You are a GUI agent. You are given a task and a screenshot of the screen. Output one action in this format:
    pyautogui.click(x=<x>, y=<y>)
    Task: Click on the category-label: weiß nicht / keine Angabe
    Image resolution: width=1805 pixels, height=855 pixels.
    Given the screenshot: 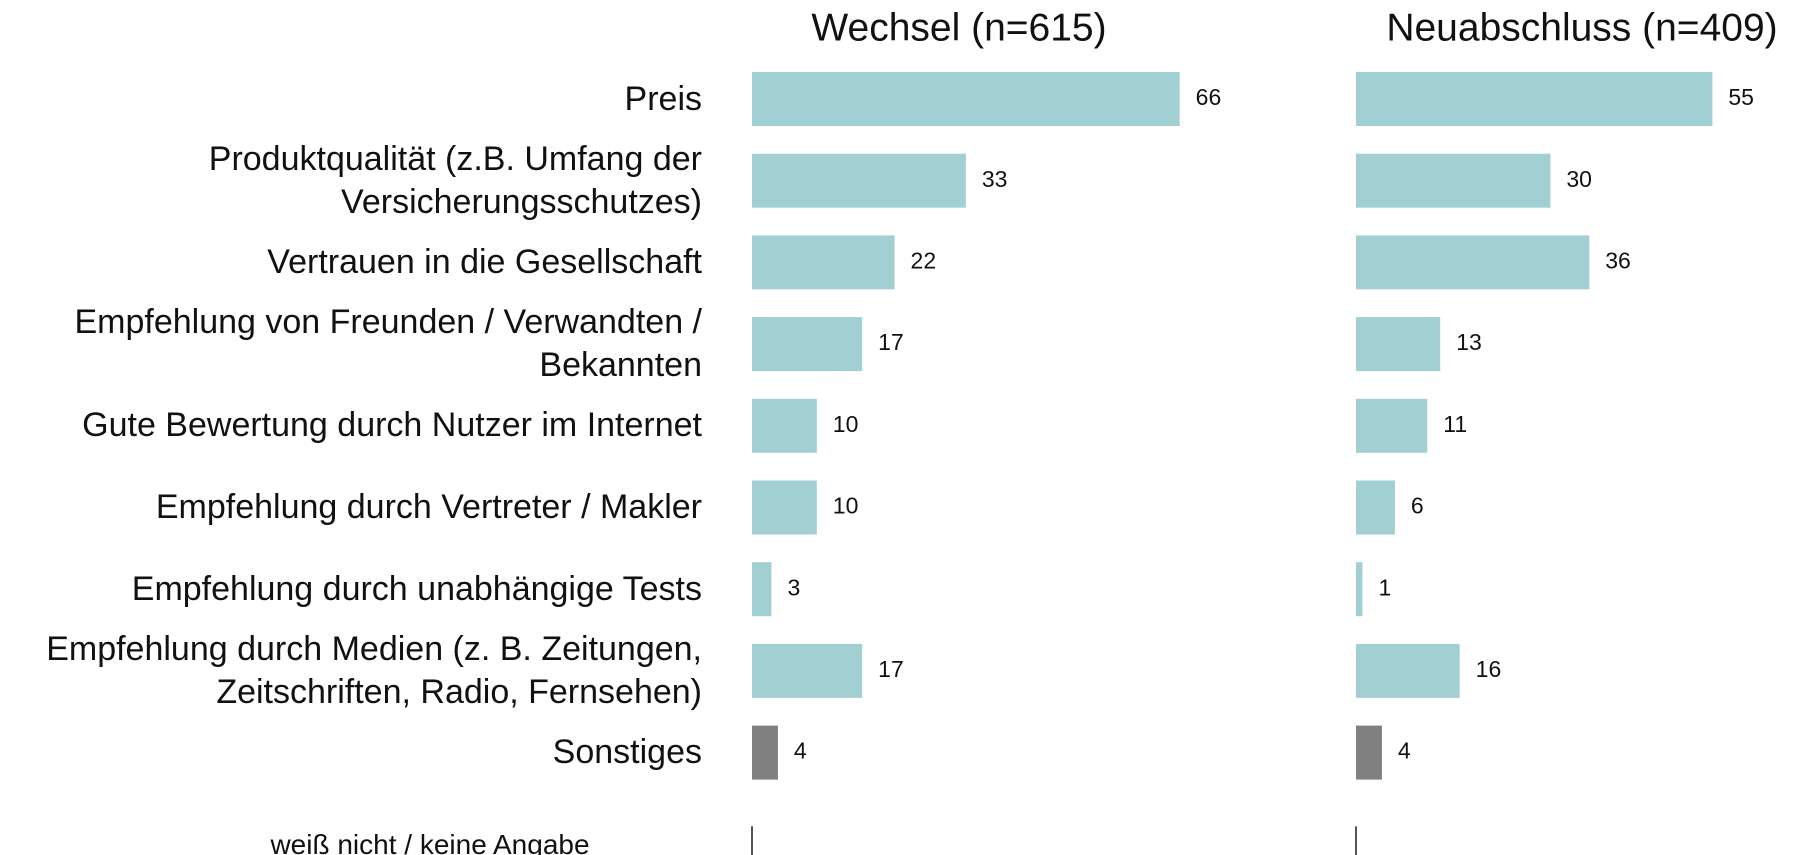 What is the action you would take?
    pyautogui.click(x=430, y=841)
    